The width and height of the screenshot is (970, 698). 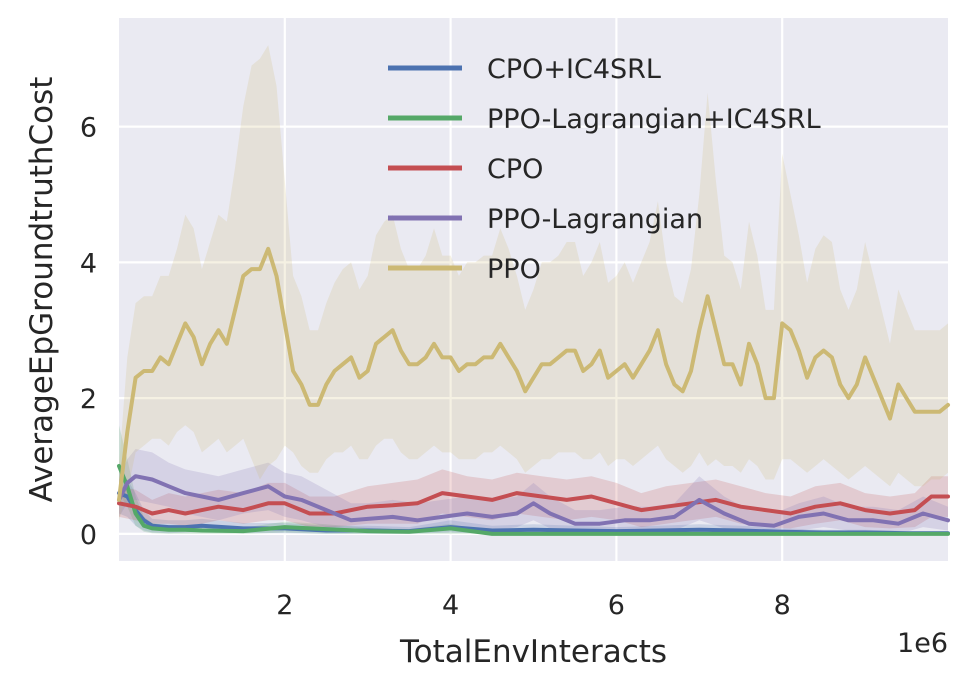 I want to click on x-axis-label: TotalEnvInteracts, so click(x=533, y=652).